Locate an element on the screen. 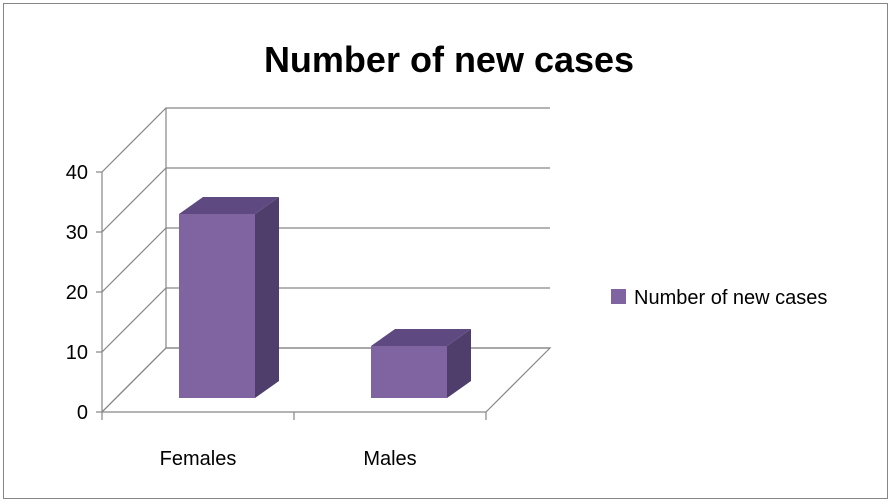  floor-outline is located at coordinates (326, 380).